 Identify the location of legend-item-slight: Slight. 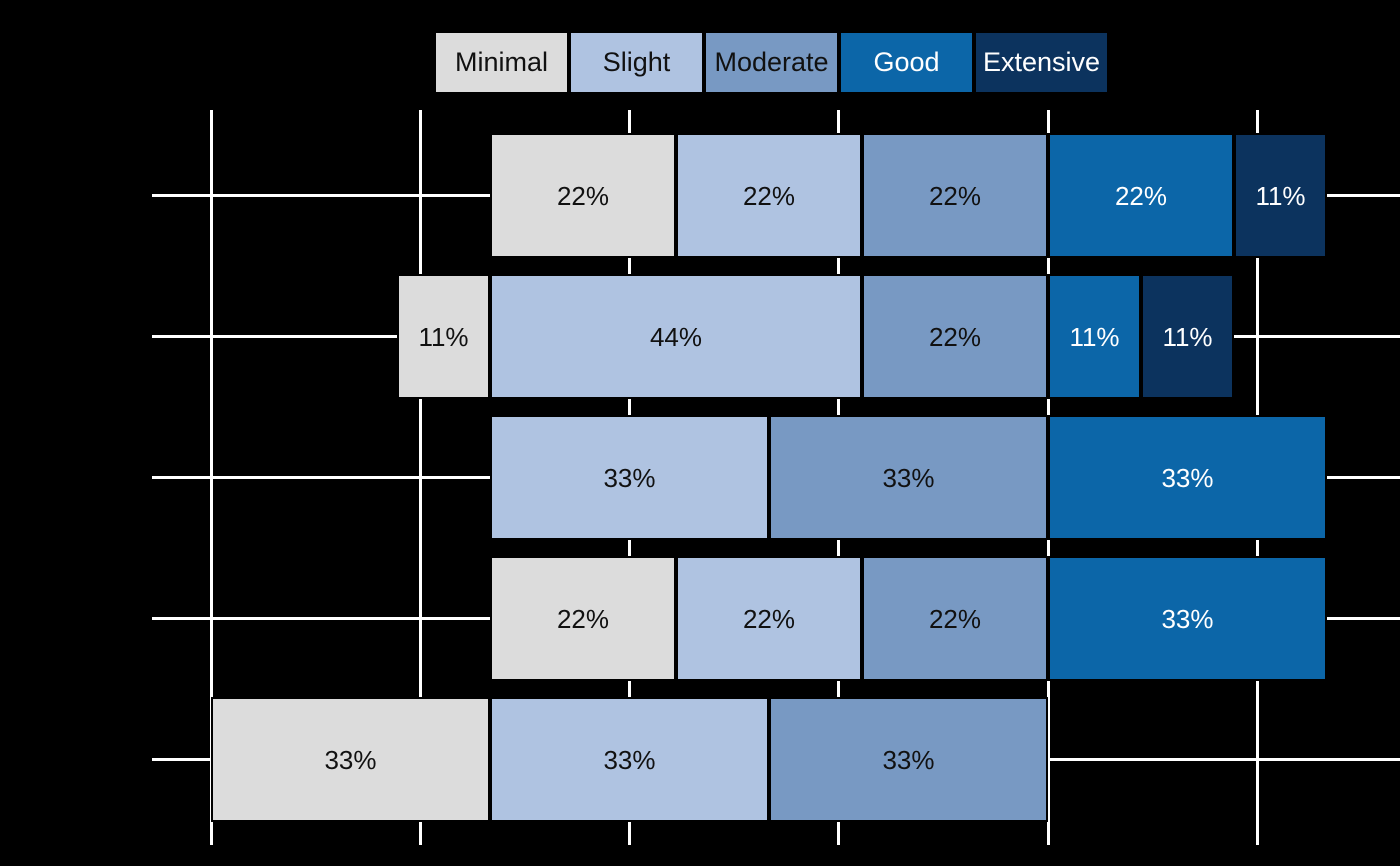
(636, 62).